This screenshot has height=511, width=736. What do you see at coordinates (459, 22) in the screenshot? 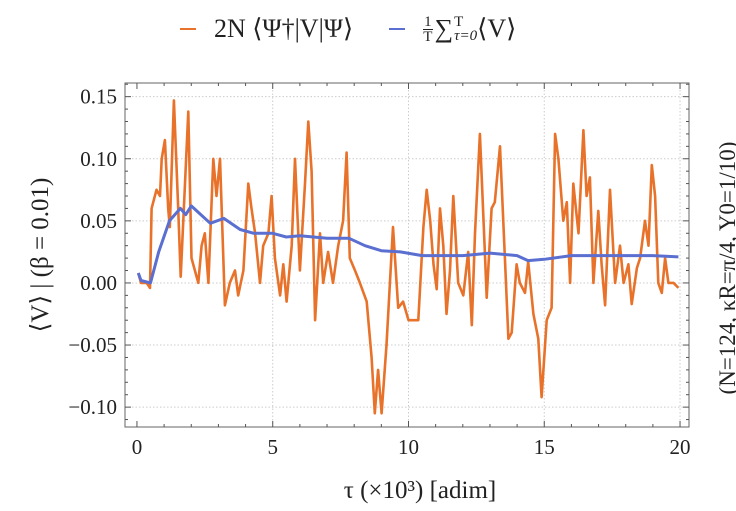
I see `sum-upper: T` at bounding box center [459, 22].